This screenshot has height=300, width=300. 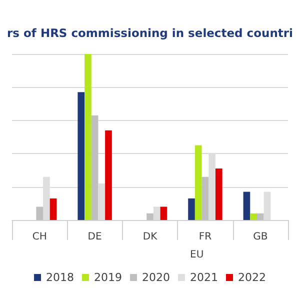 What do you see at coordinates (260, 237) in the screenshot?
I see `x-tick-label: GB` at bounding box center [260, 237].